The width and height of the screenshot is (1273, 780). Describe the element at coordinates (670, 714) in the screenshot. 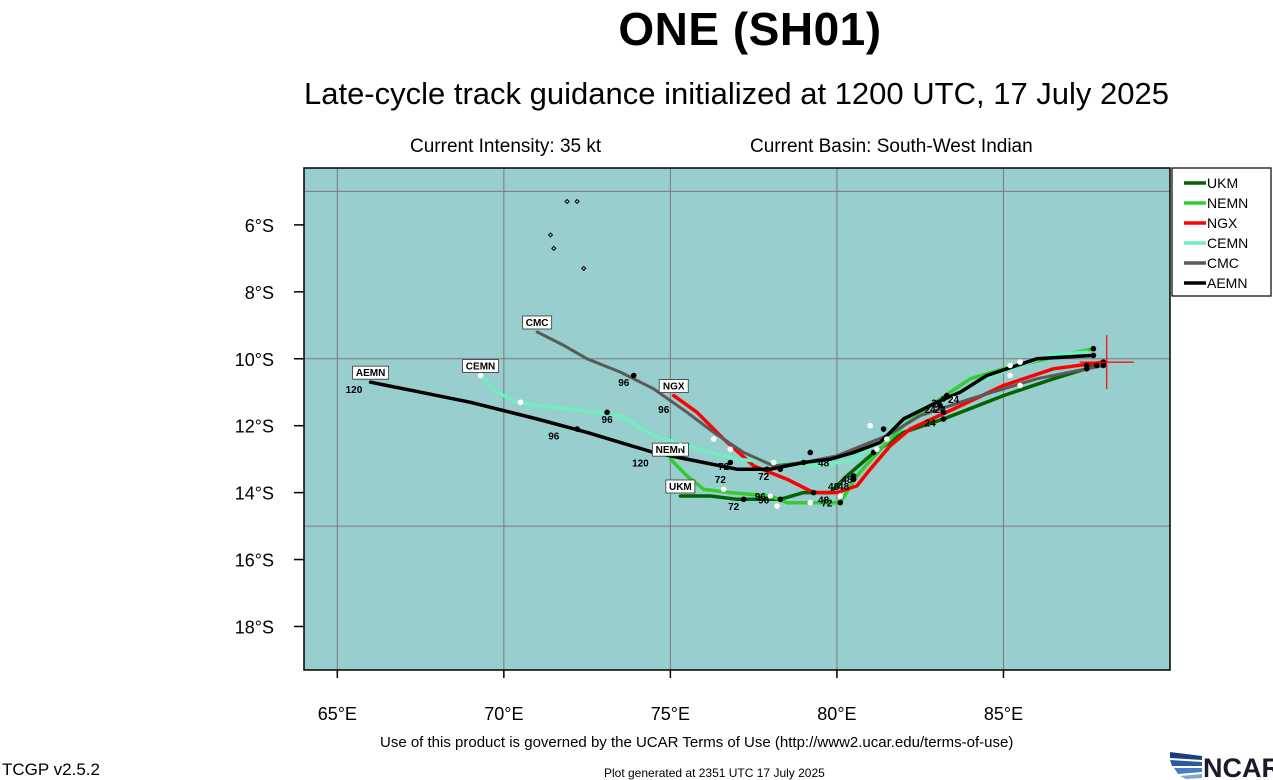

I see `lon-tick-label: 75°E` at that location.